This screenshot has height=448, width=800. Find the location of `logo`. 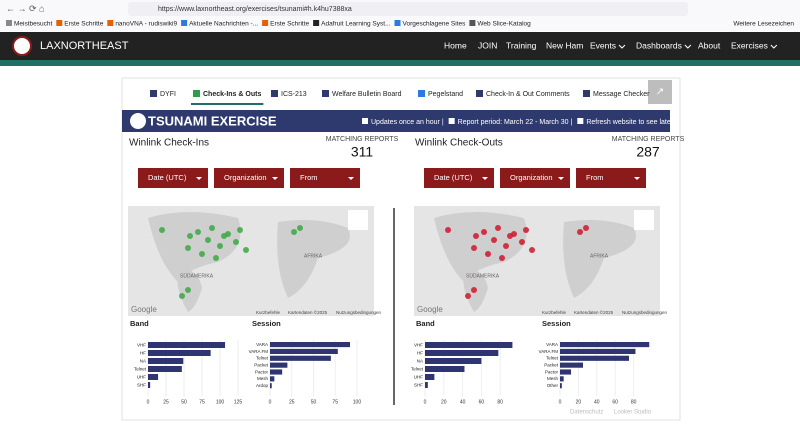

logo is located at coordinates (22, 46).